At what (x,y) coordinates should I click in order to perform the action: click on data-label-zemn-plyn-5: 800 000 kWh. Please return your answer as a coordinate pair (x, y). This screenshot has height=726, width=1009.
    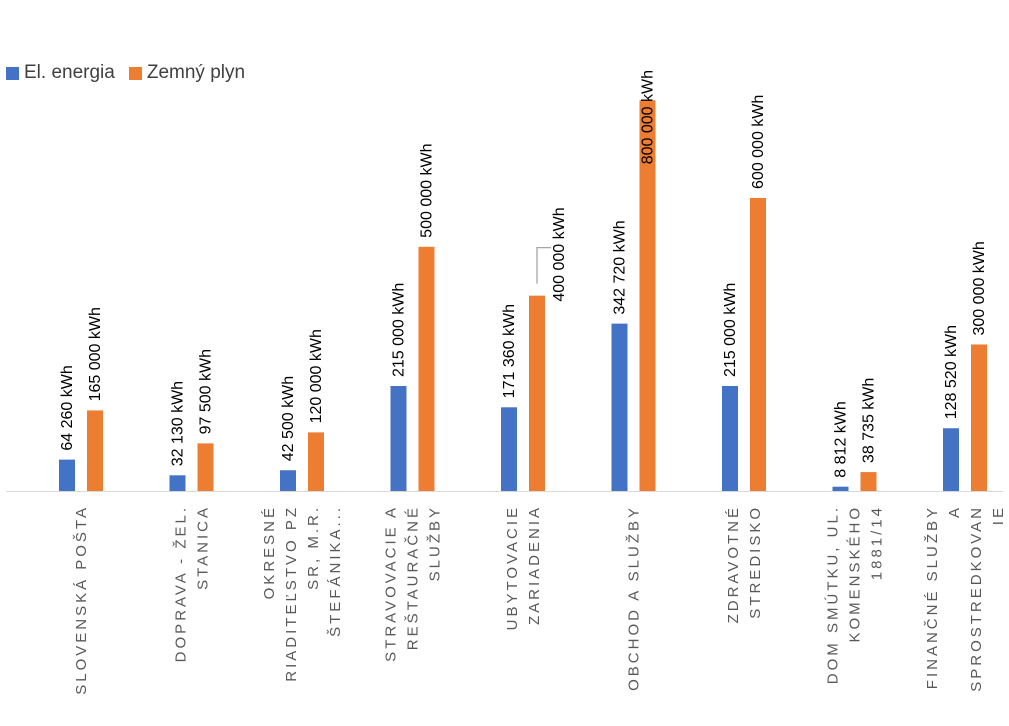
    Looking at the image, I should click on (648, 117).